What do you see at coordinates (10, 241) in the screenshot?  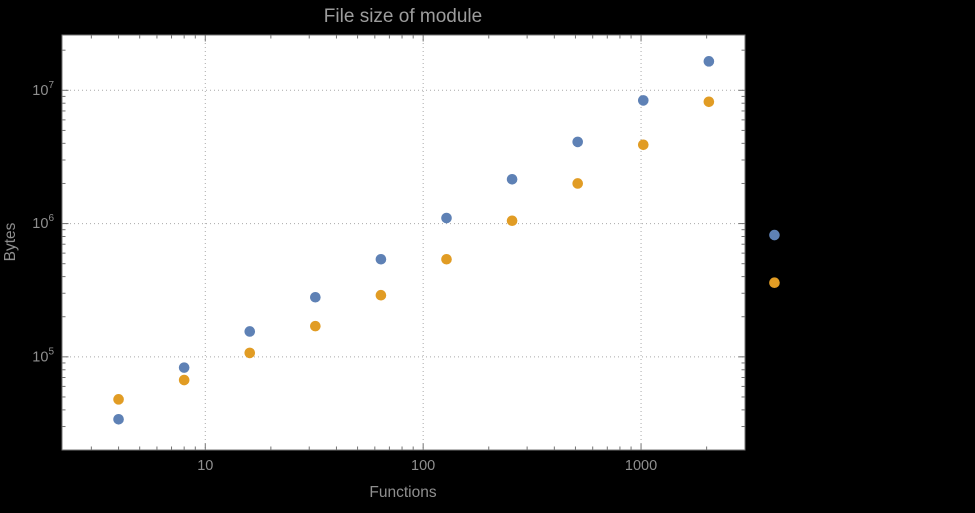 I see `y-axis-label: Bytes` at bounding box center [10, 241].